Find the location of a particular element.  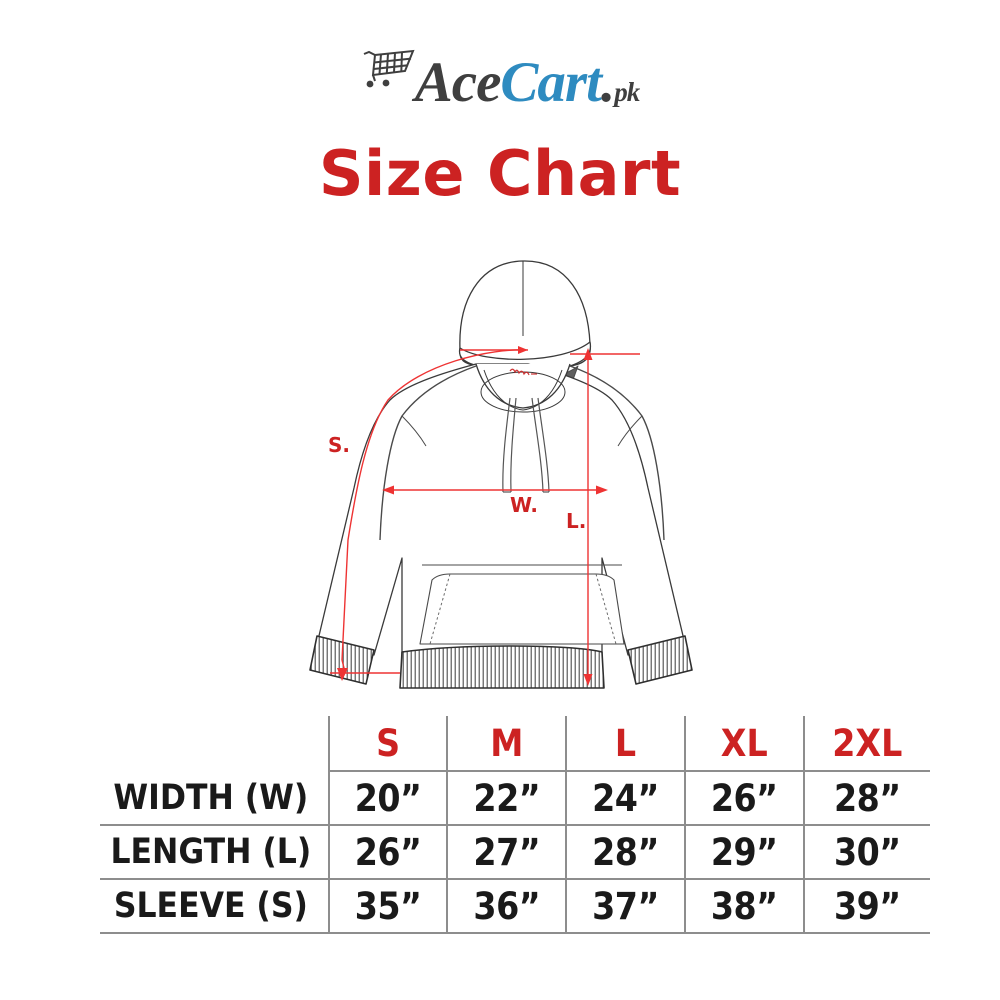

table-header-row: S M L XL 2XL is located at coordinates (515, 744).